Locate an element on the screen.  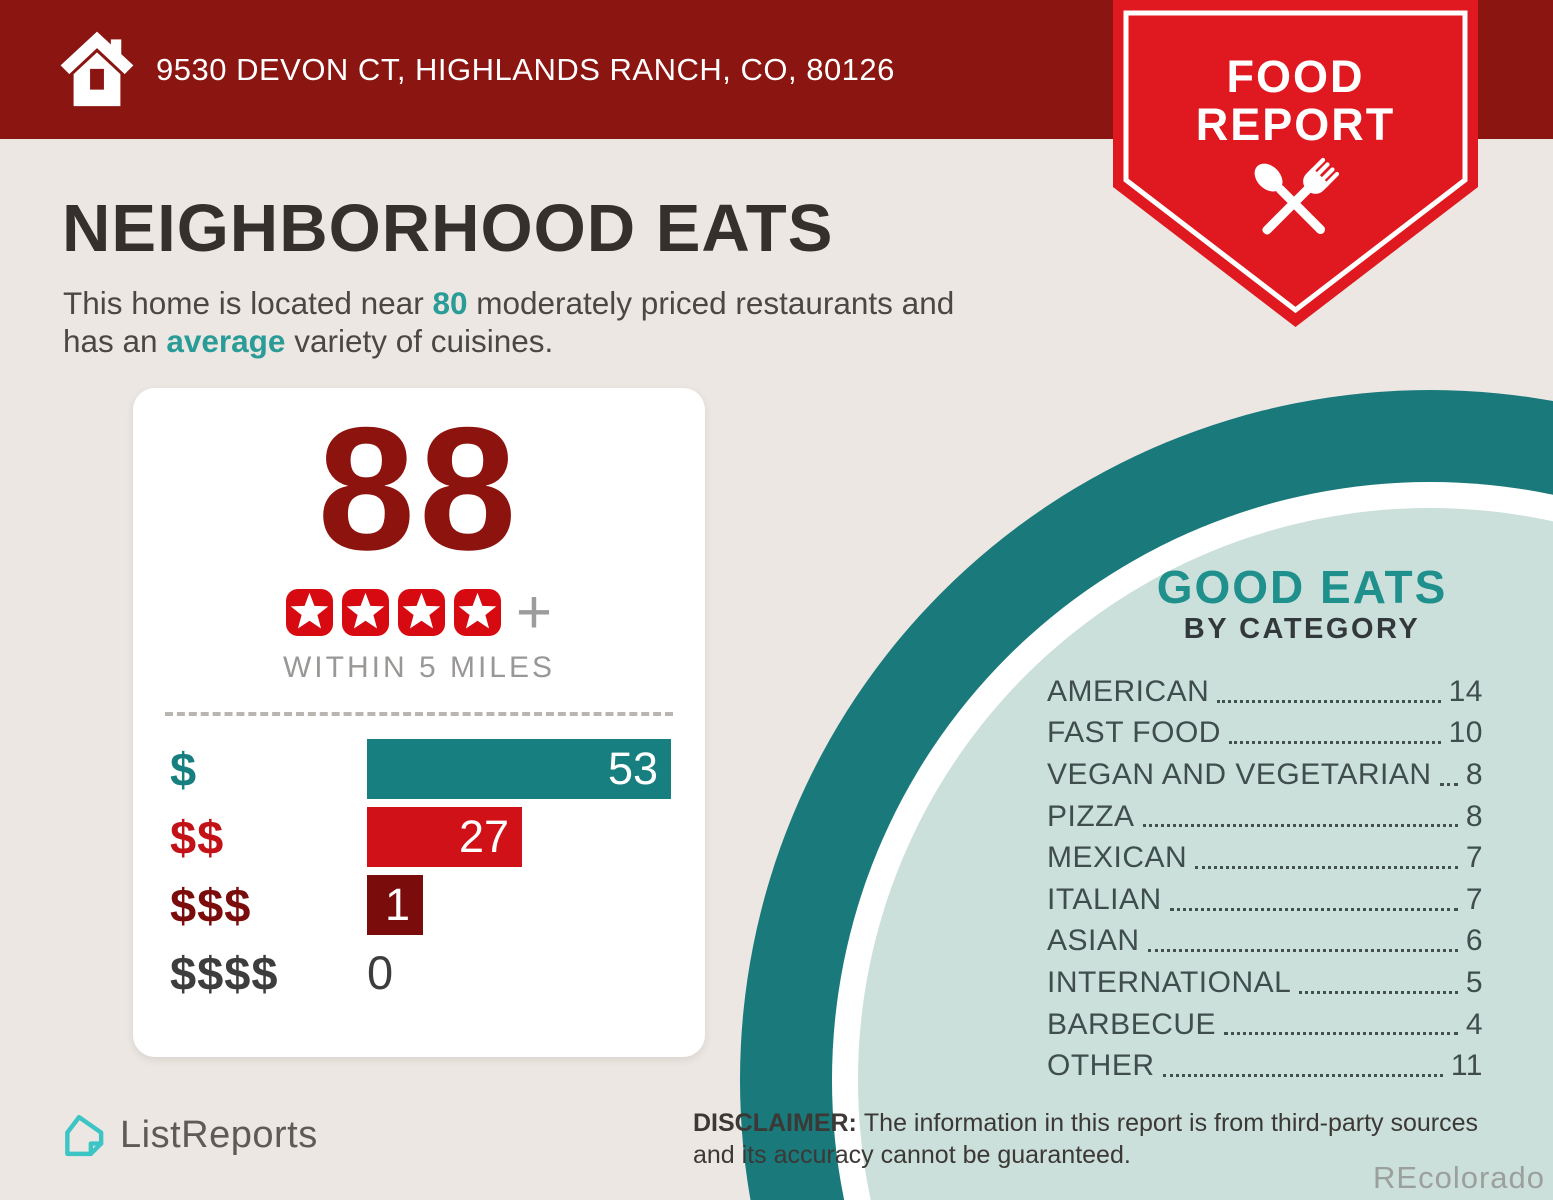
price-tier-value: 27 is located at coordinates (483, 836).